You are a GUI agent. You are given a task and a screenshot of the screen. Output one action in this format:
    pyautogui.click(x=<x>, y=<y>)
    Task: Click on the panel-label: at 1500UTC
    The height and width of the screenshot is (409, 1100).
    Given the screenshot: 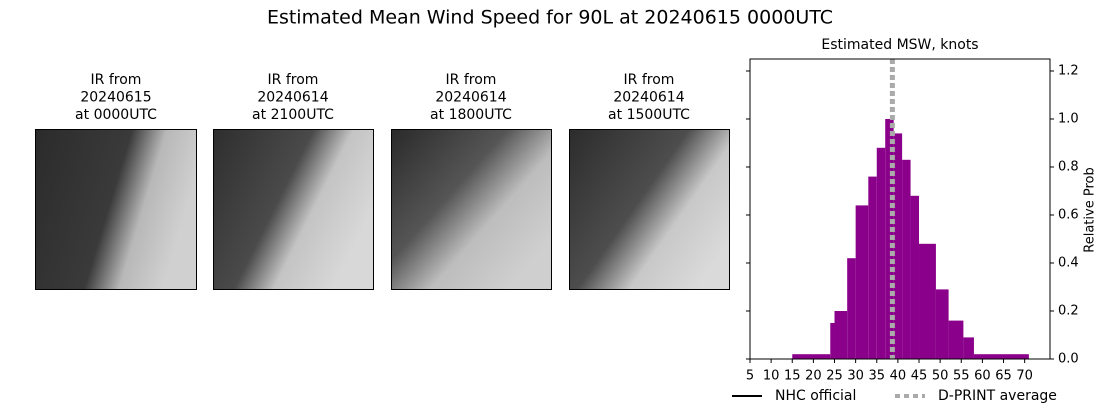 What is the action you would take?
    pyautogui.click(x=649, y=115)
    